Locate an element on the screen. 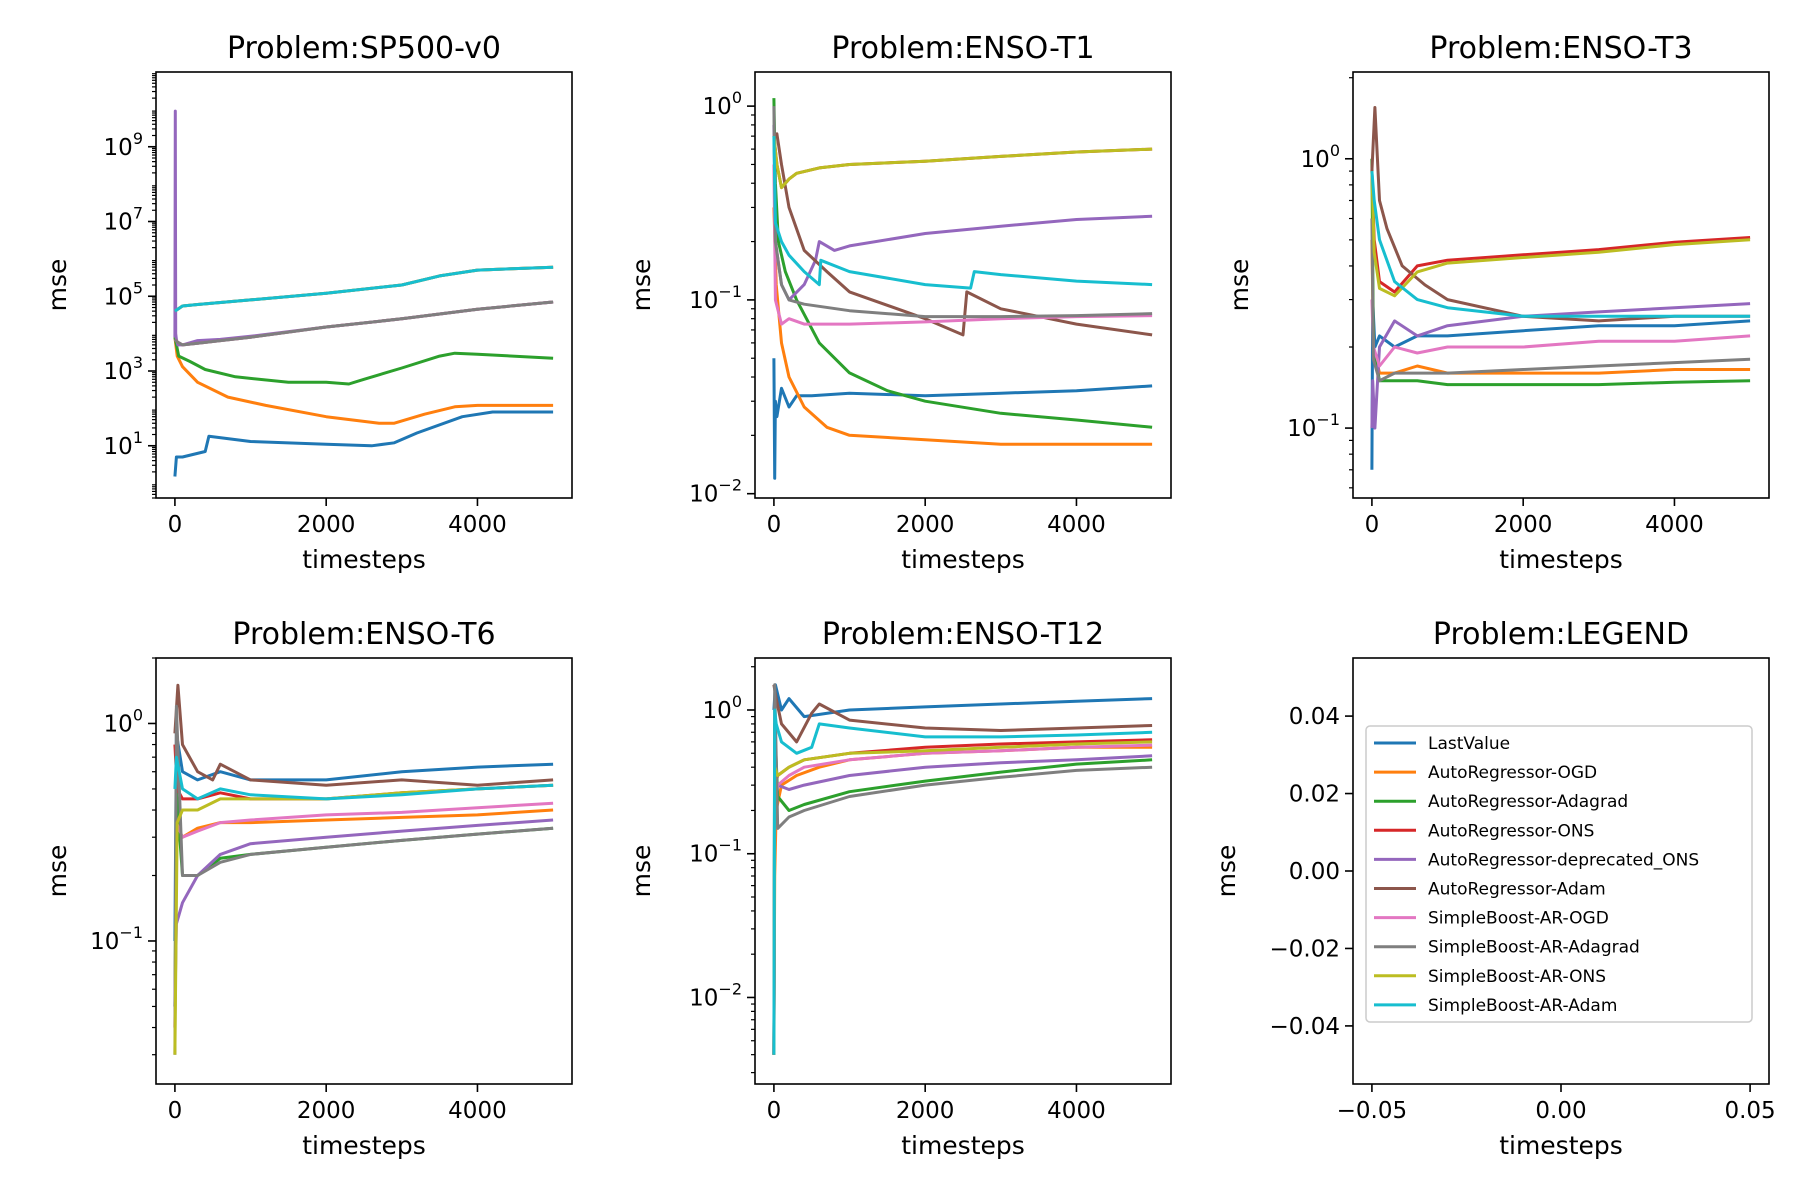 The image size is (1800, 1200). y-tick-label: 0.04 is located at coordinates (1314, 717).